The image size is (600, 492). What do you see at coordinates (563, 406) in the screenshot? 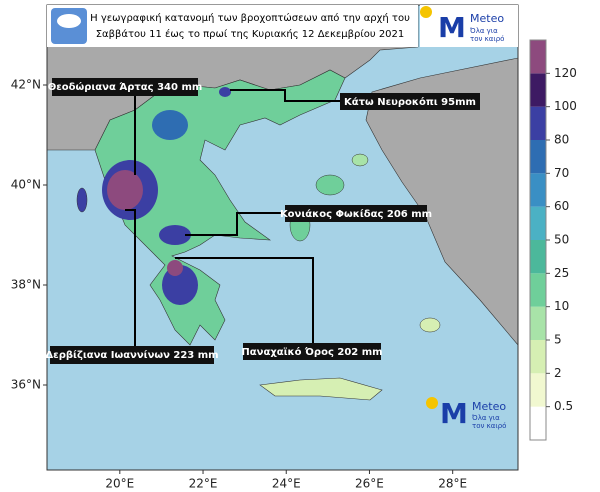
I see `colorbar-label: 0.5` at bounding box center [563, 406].